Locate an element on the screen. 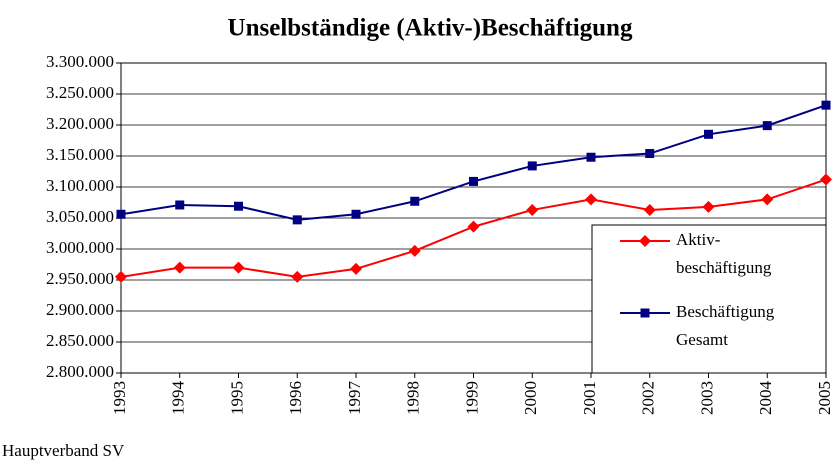  x-tick-label: 1995 is located at coordinates (236, 398).